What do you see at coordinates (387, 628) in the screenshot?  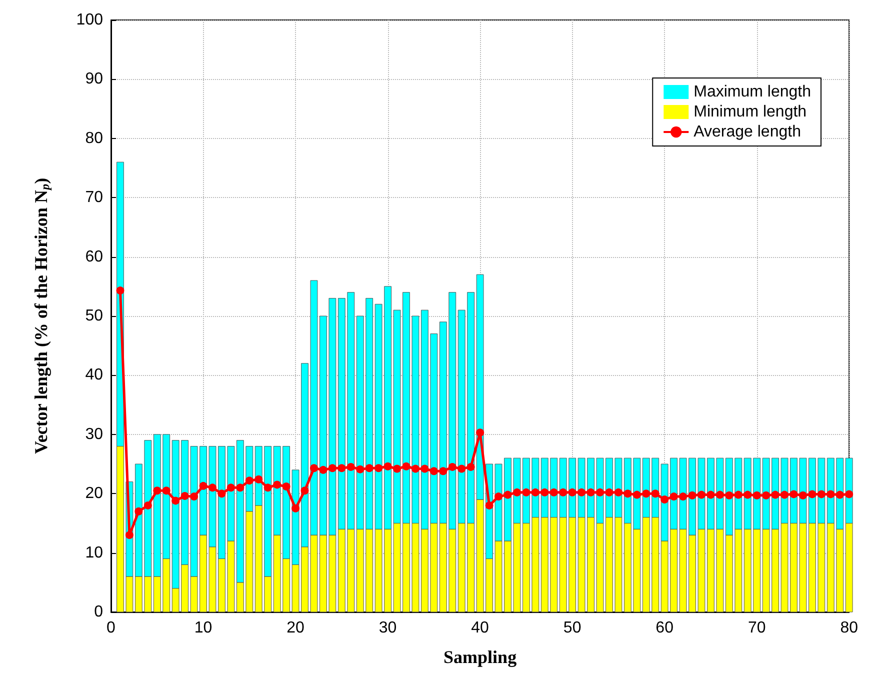 I see `x-tick-label: 30` at bounding box center [387, 628].